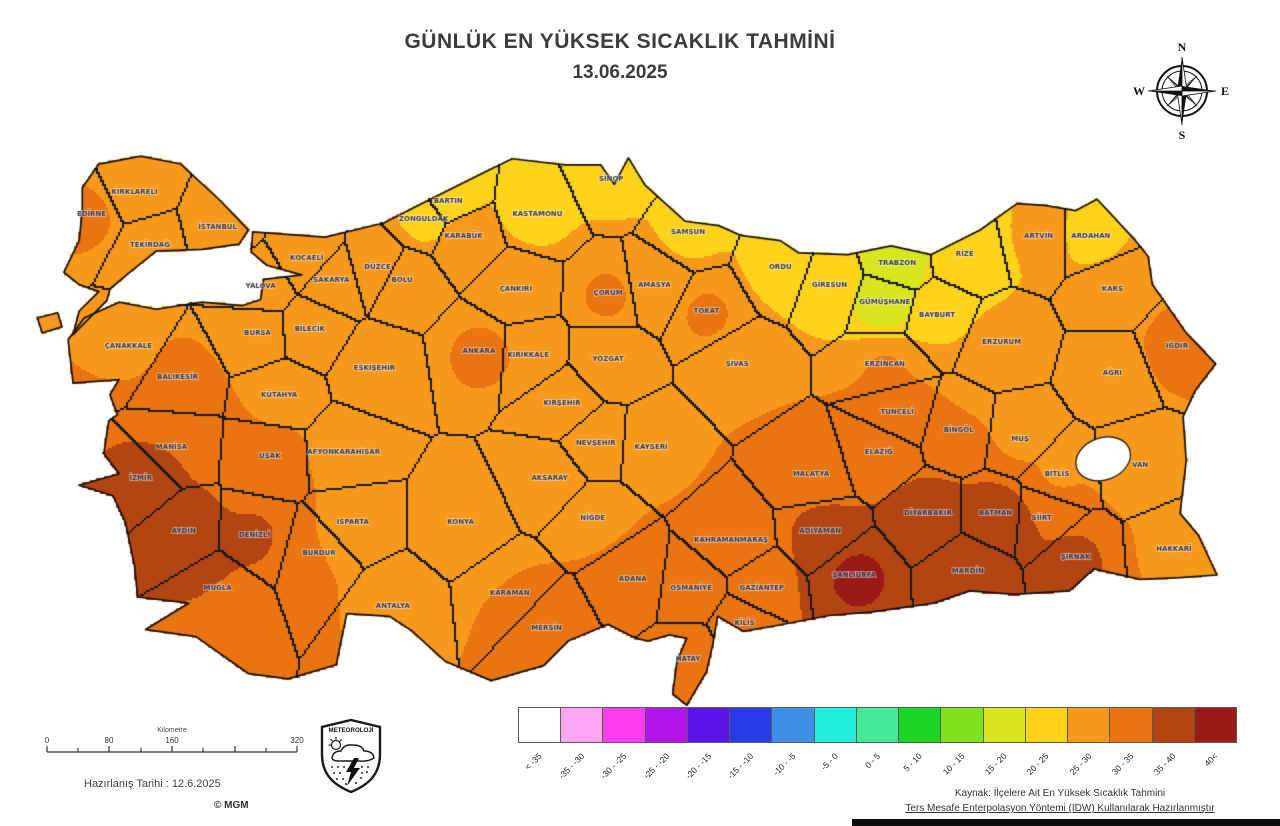 This screenshot has width=1280, height=826. I want to click on legend-item: -20 - -15, so click(707, 745).